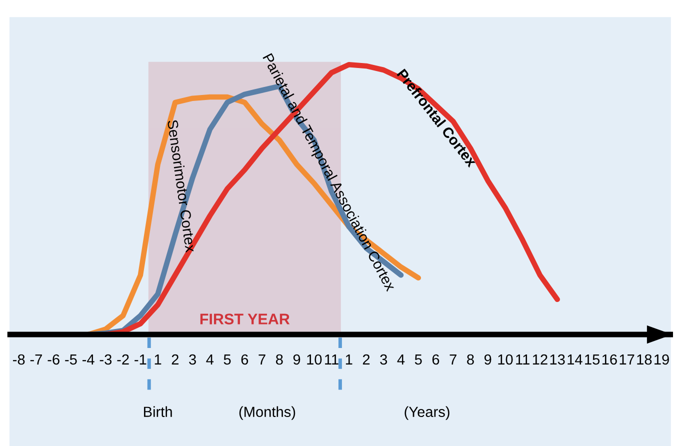 This screenshot has width=677, height=446. Describe the element at coordinates (19, 359) in the screenshot. I see `x-tick-label: -8` at that location.